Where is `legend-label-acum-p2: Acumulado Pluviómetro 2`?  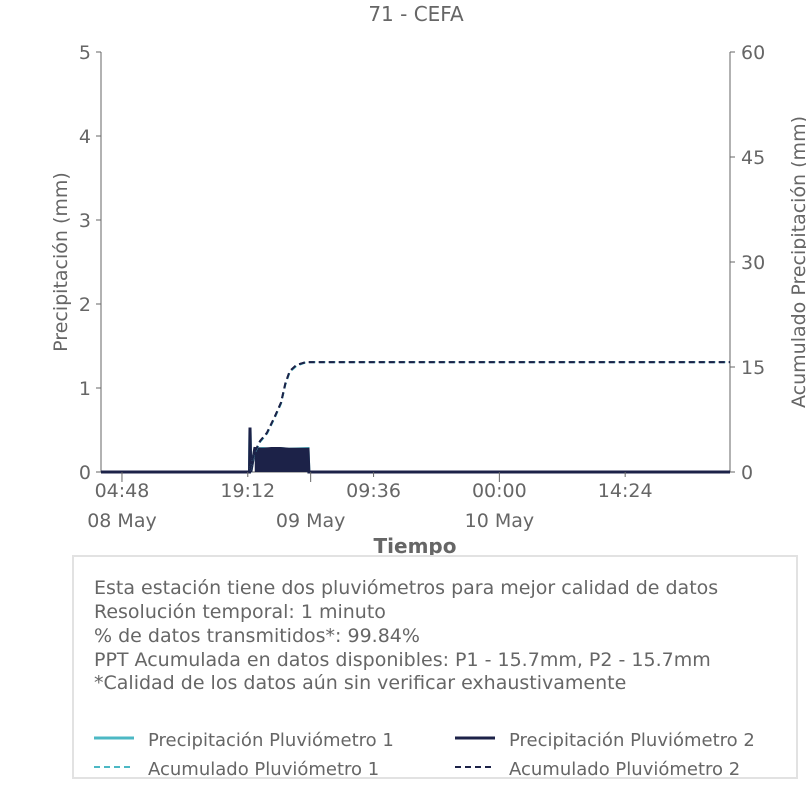 legend-label-acum-p2: Acumulado Pluviómetro 2 is located at coordinates (625, 769).